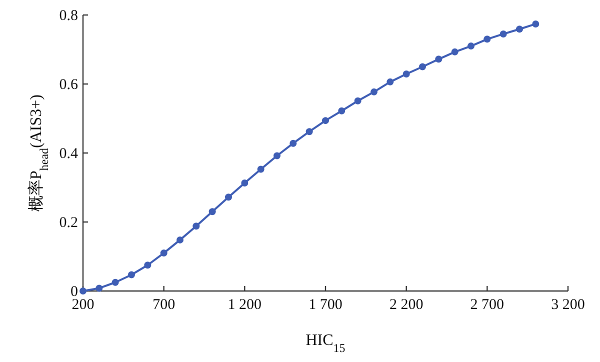 The height and width of the screenshot is (362, 600). I want to click on y-tick-label: 0, so click(74, 292).